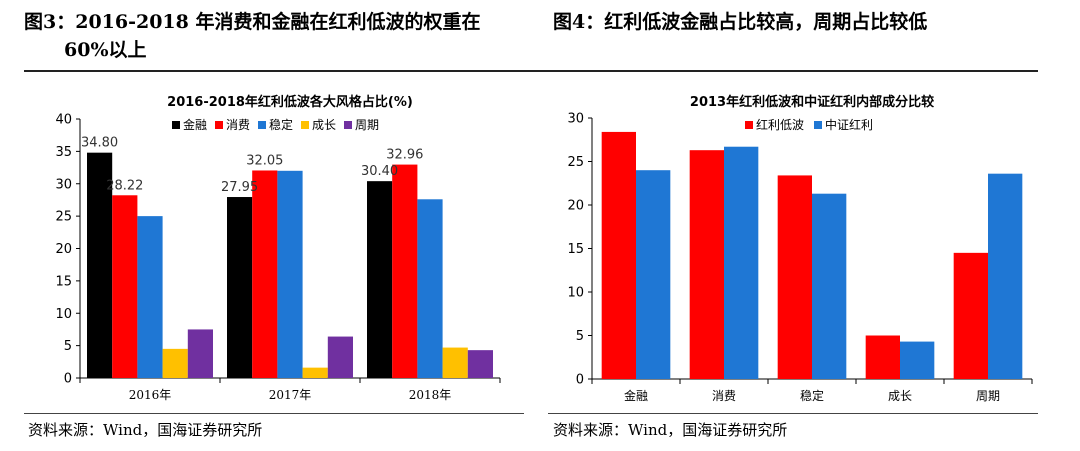 This screenshot has width=1080, height=451. I want to click on y-tick-label: 40, so click(63, 120).